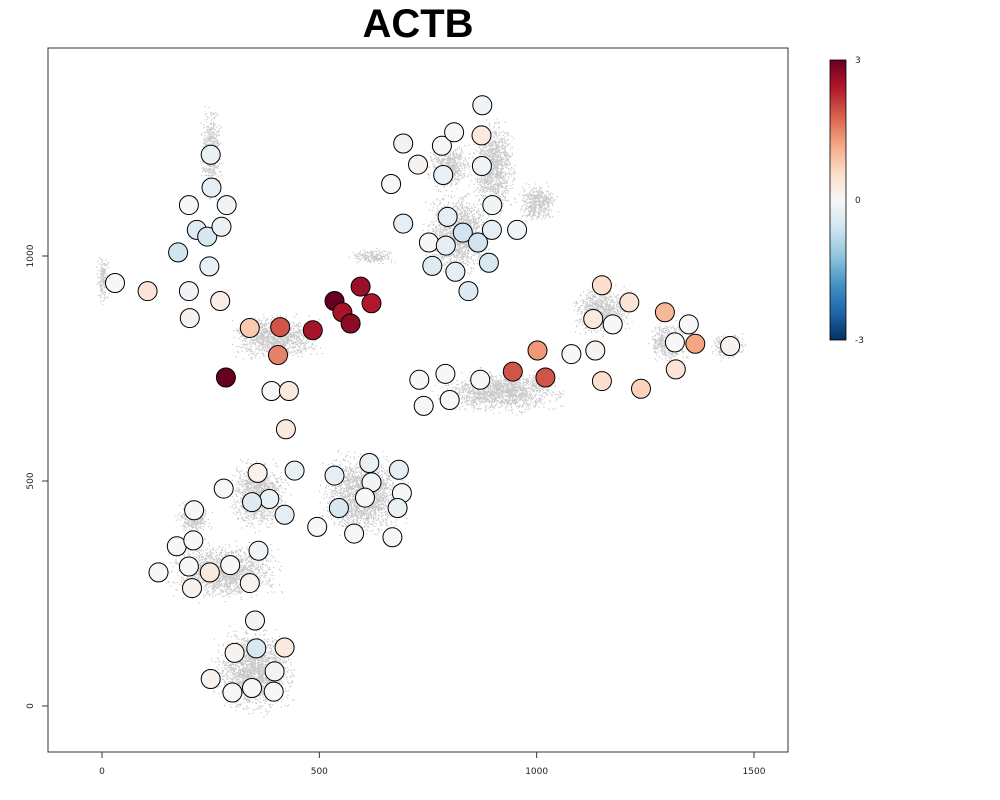 This screenshot has height=800, width=1000. Describe the element at coordinates (432, 764) in the screenshot. I see `x-axis: 0 500 1000 1500` at that location.